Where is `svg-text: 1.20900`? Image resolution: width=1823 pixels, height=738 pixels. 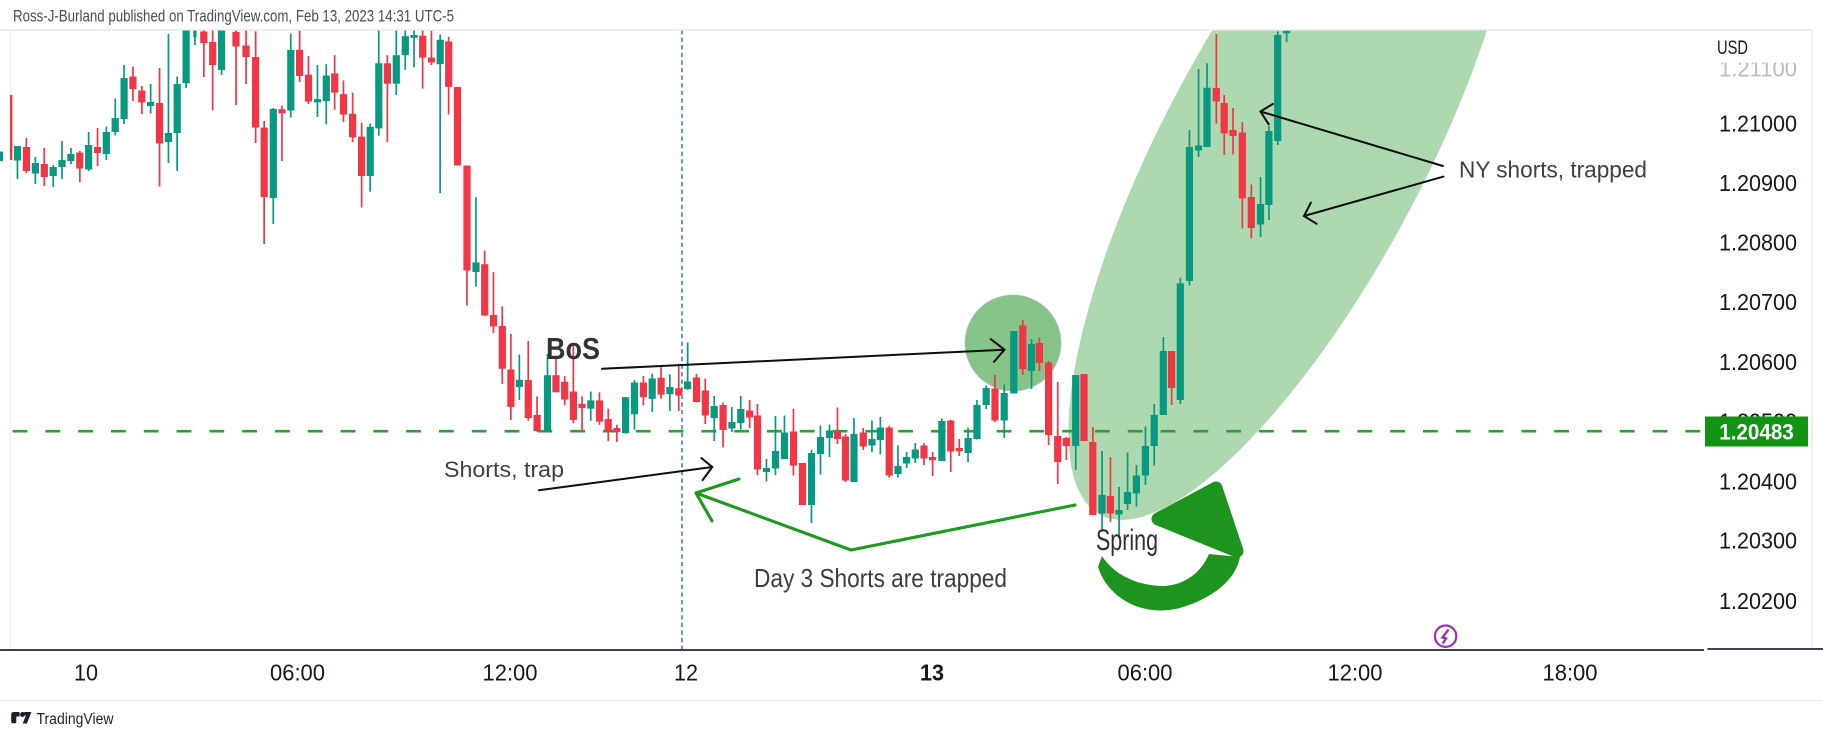
svg-text: 1.20900 is located at coordinates (1758, 183).